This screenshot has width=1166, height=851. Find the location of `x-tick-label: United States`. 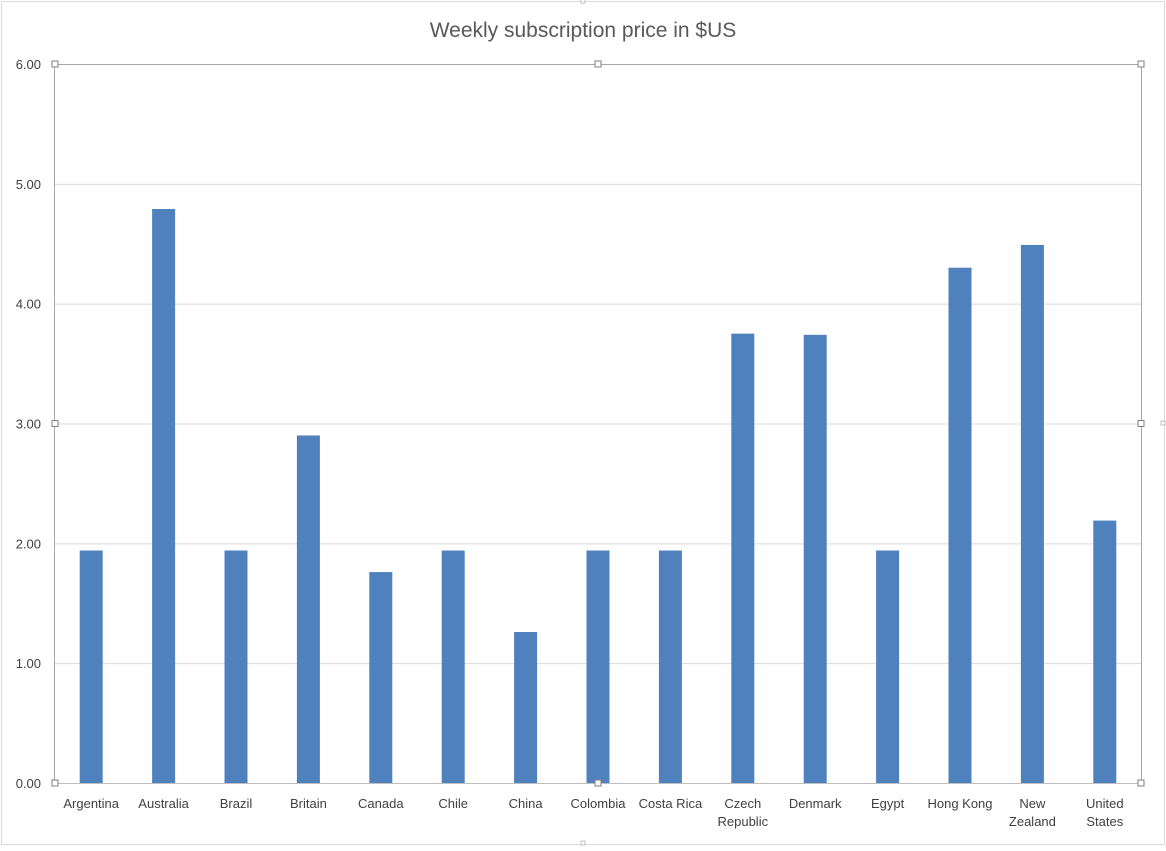

x-tick-label: United States is located at coordinates (1105, 812).